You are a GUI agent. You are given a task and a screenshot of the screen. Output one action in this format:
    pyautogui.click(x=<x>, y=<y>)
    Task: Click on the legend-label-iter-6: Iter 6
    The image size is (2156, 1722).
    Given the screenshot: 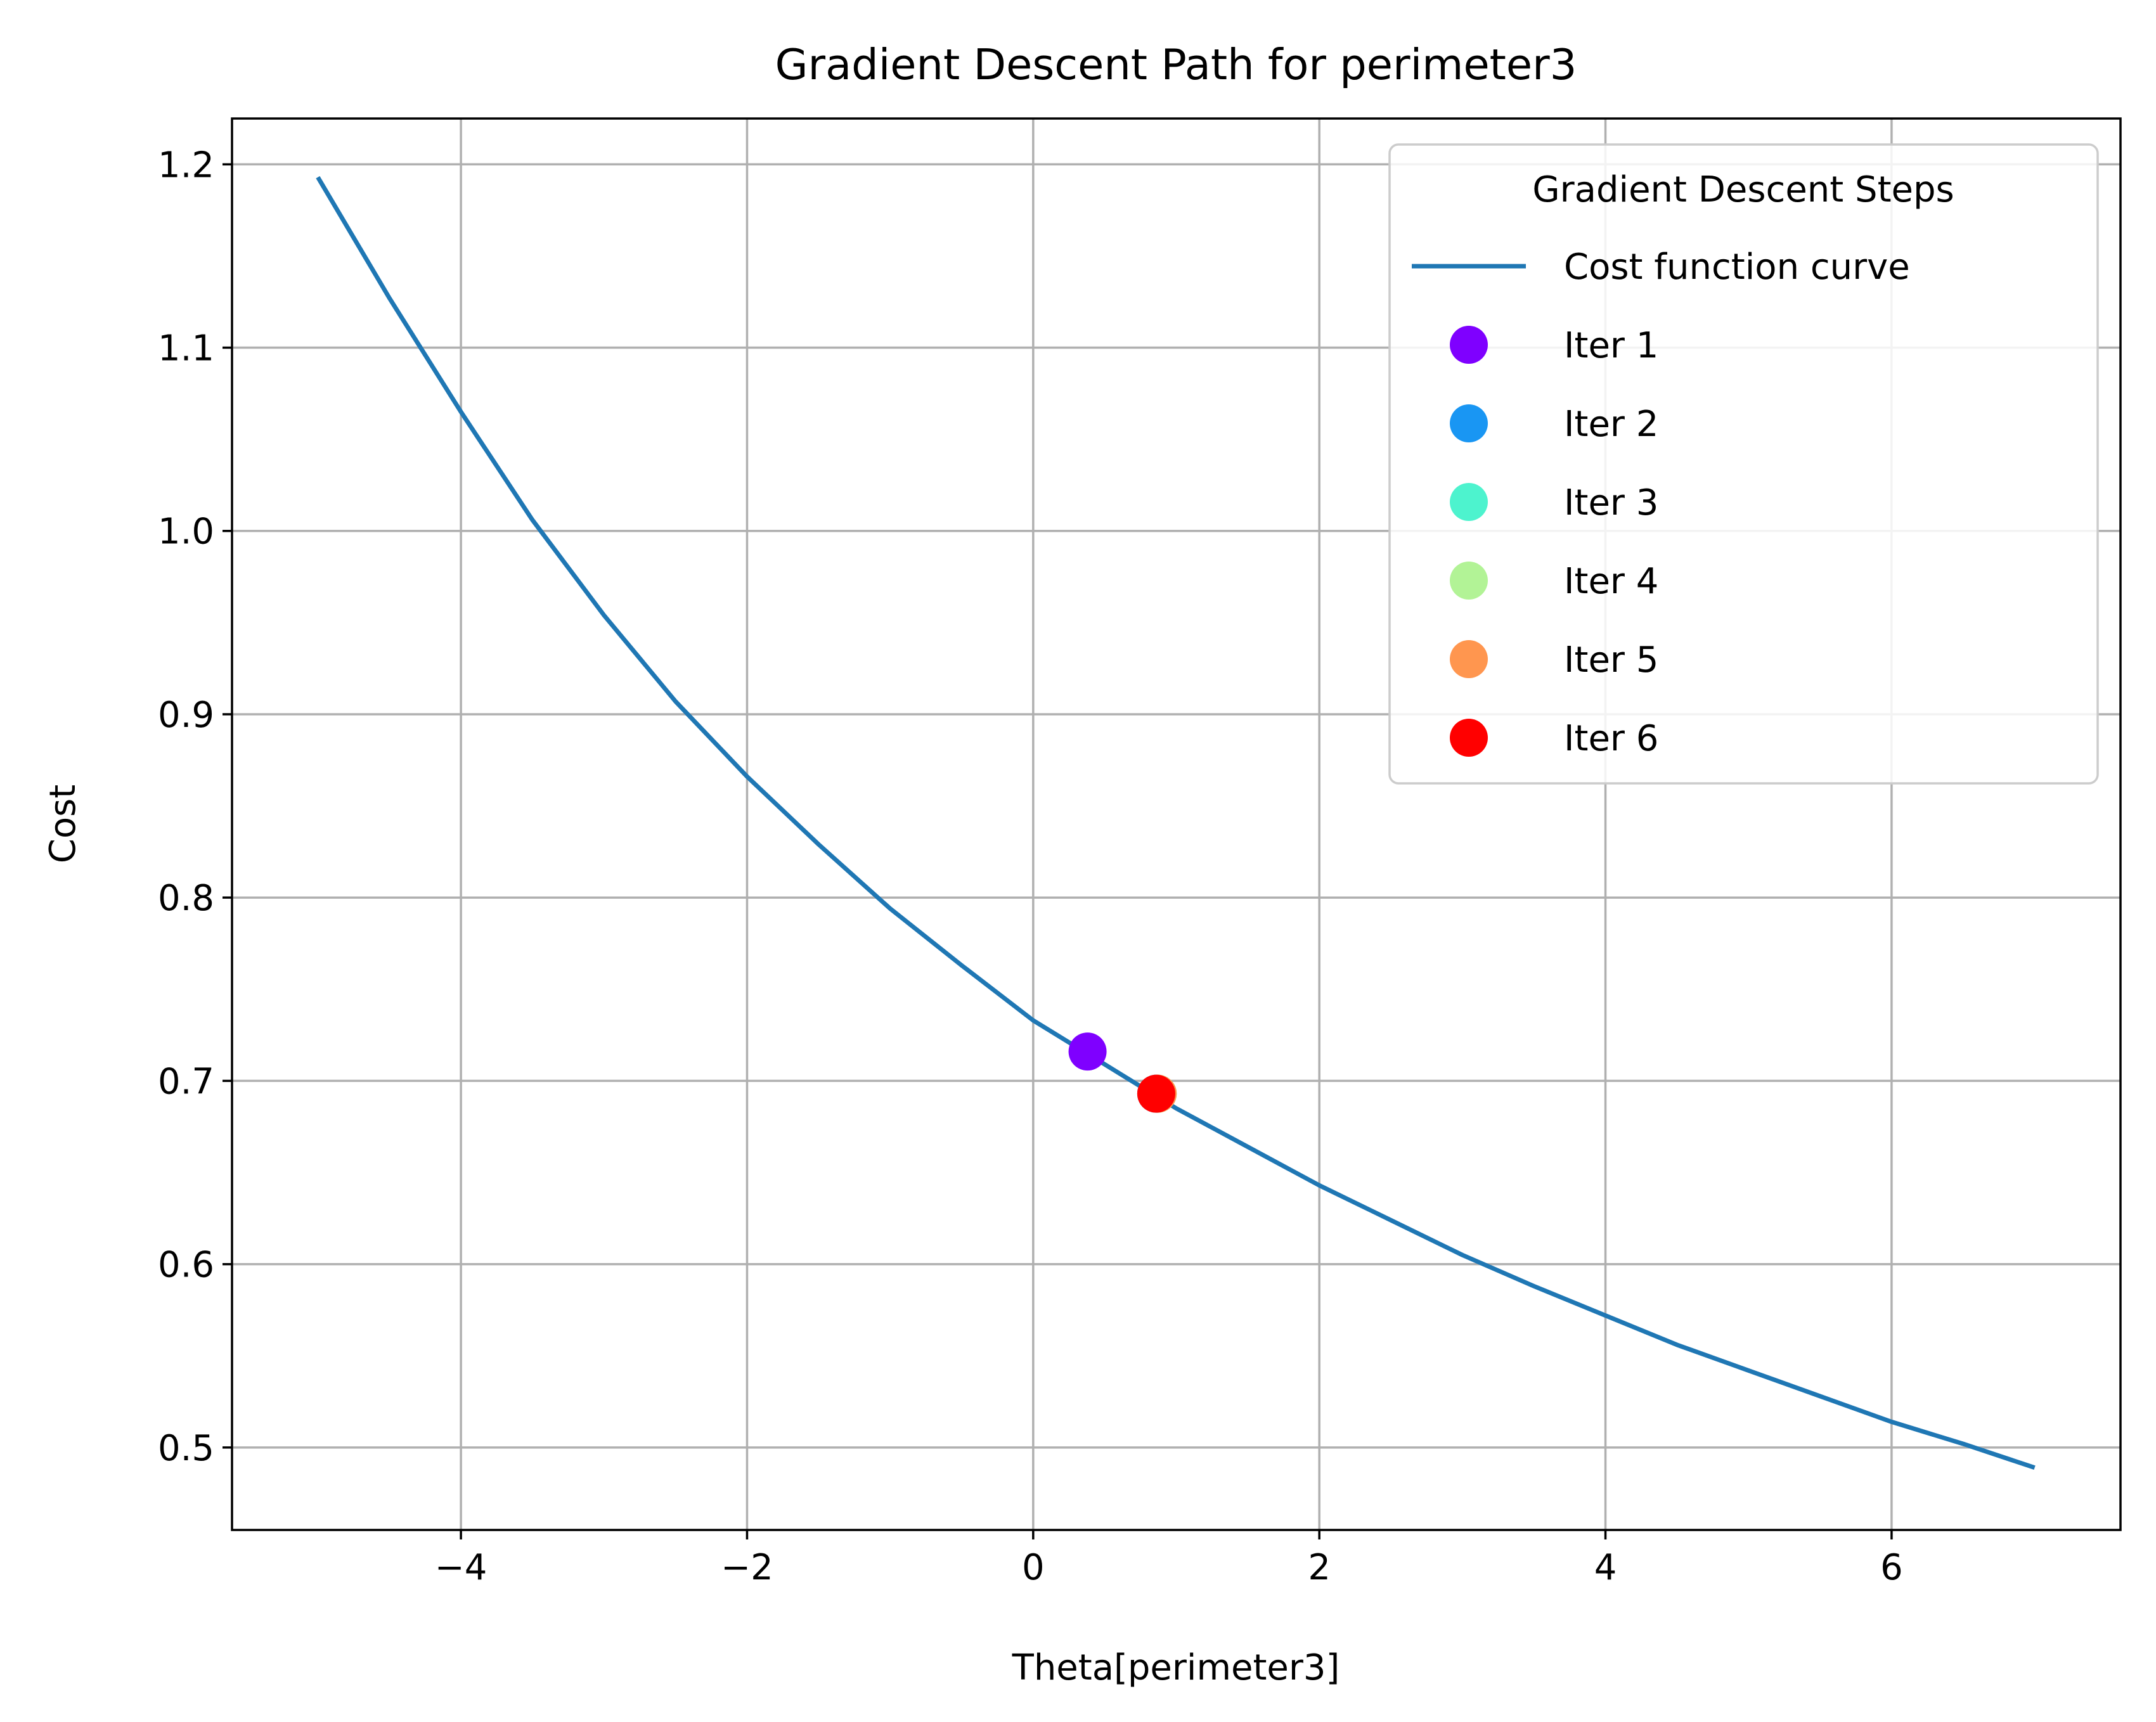 What is the action you would take?
    pyautogui.click(x=1611, y=739)
    